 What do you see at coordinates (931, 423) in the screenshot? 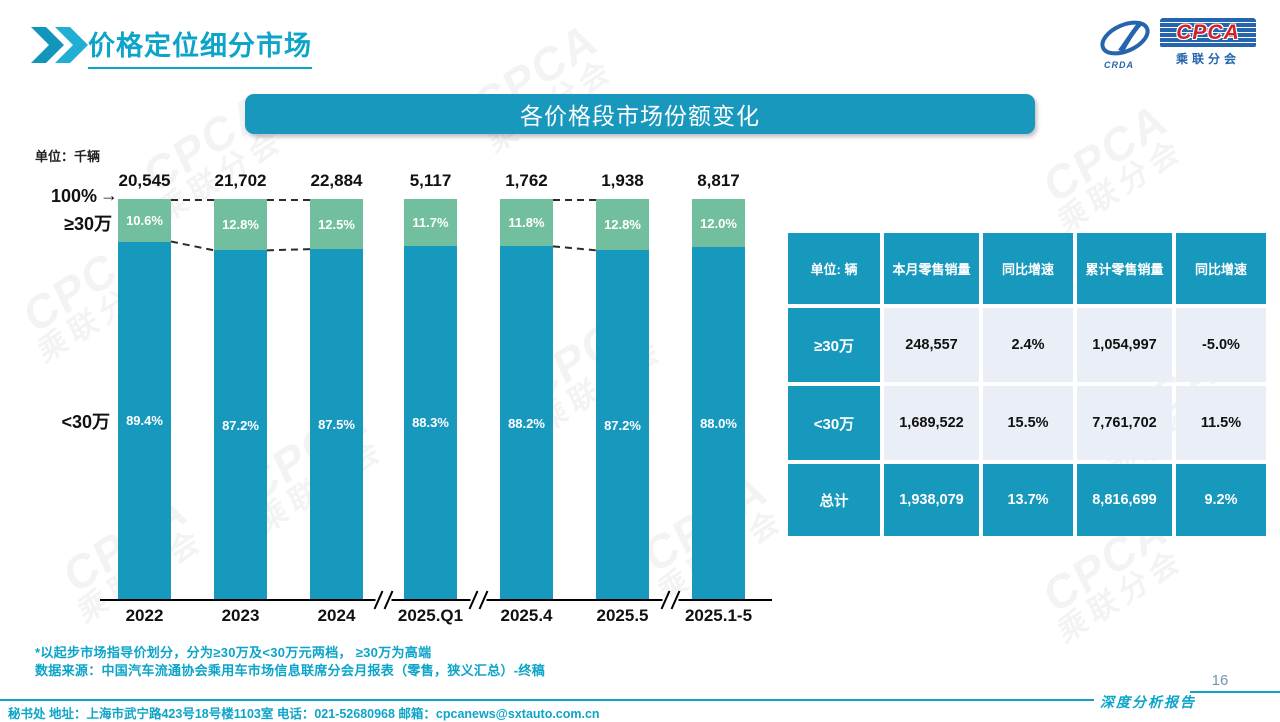
I see `table-cell: 1,689,522` at bounding box center [931, 423].